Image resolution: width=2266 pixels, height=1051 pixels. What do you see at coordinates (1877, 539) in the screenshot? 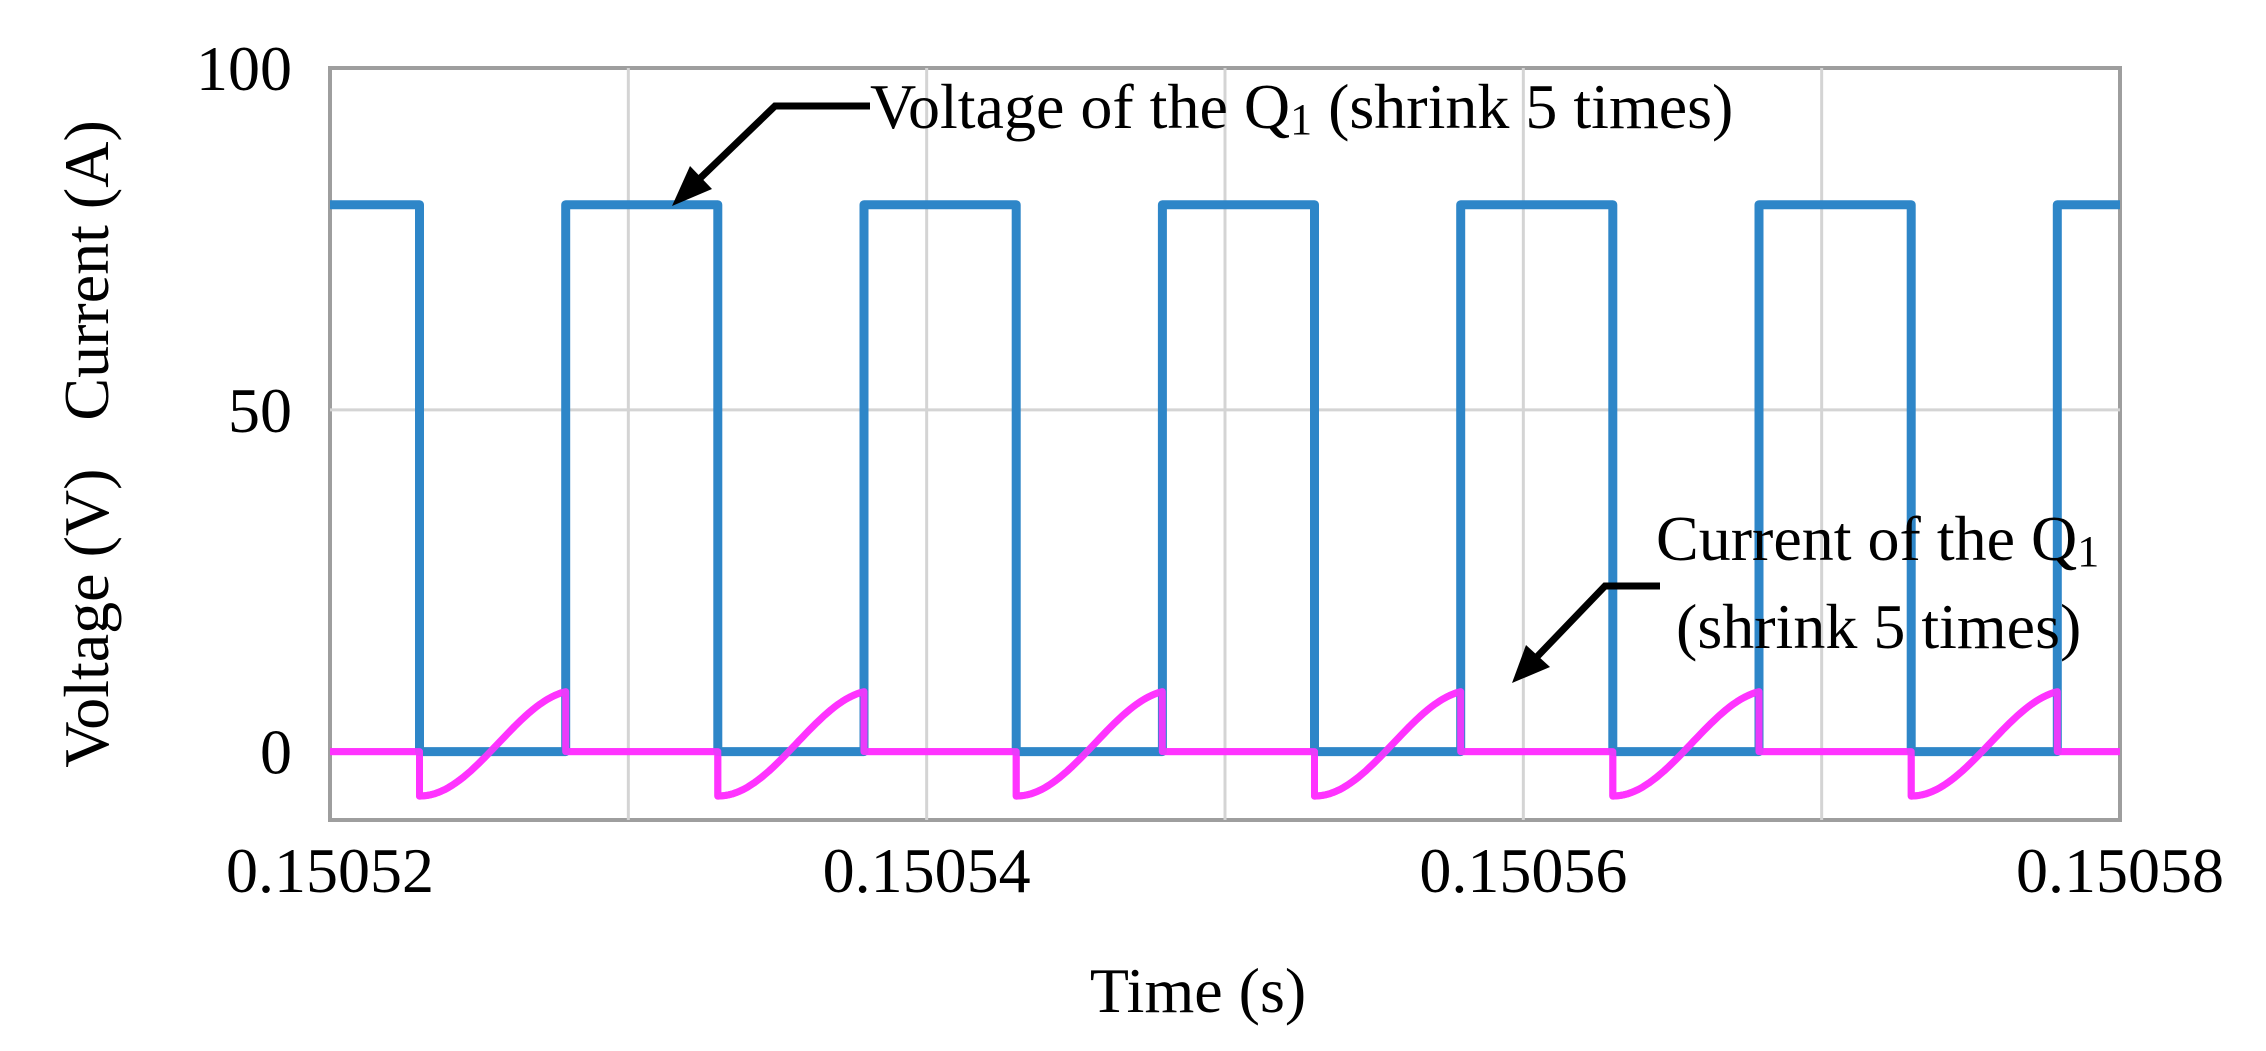
I see `current-annotation-text-line1: Current of the Q1` at bounding box center [1877, 539].